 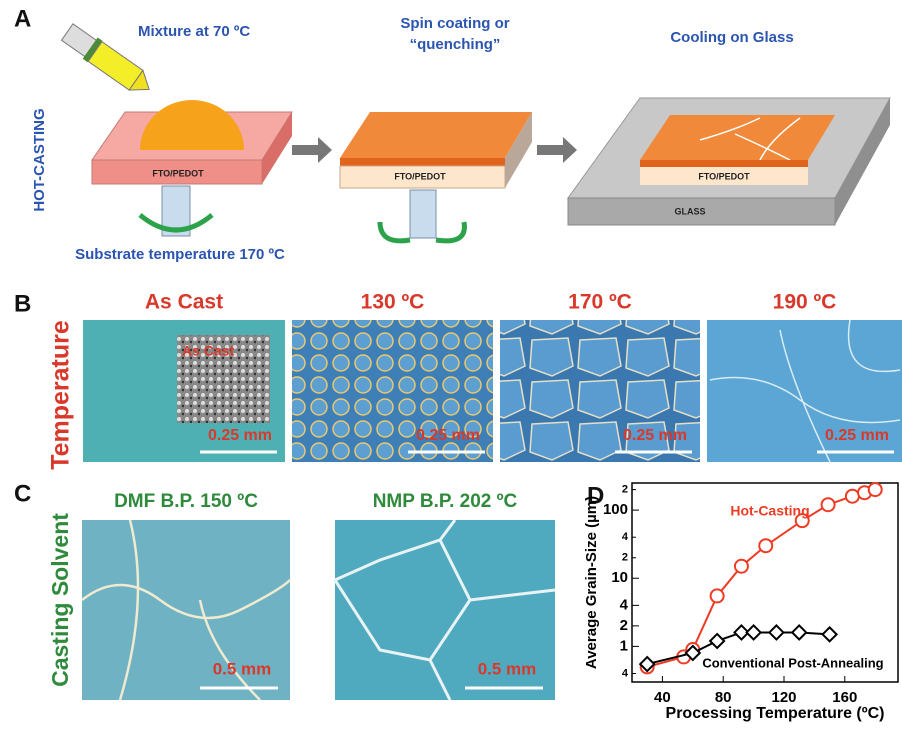 What do you see at coordinates (393, 302) in the screenshot?
I see `image-title: 130 ºC` at bounding box center [393, 302].